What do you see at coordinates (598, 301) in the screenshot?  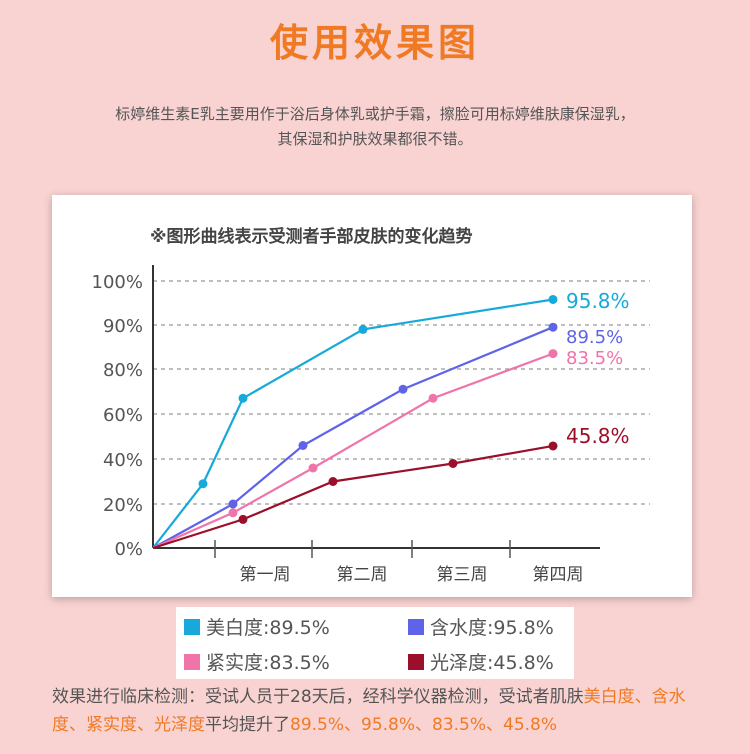 I see `data-label: 95.8%` at bounding box center [598, 301].